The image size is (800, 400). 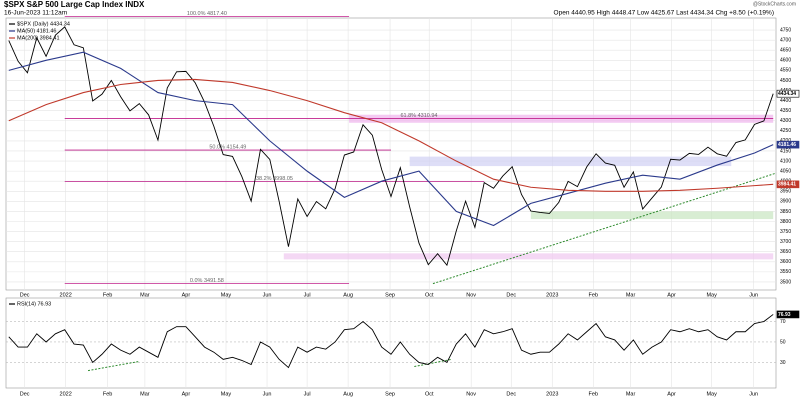 I want to click on fib-label: 100.0% 4817.40, so click(x=207, y=14).